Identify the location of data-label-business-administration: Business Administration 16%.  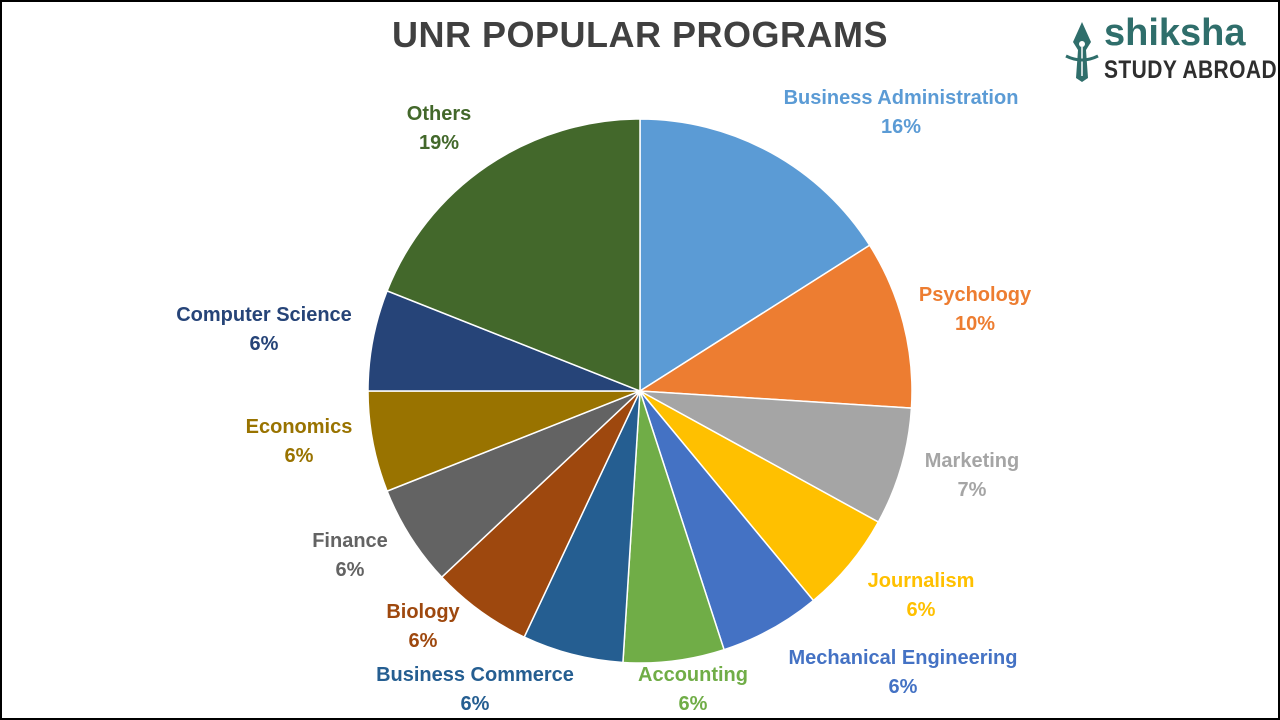
(901, 113).